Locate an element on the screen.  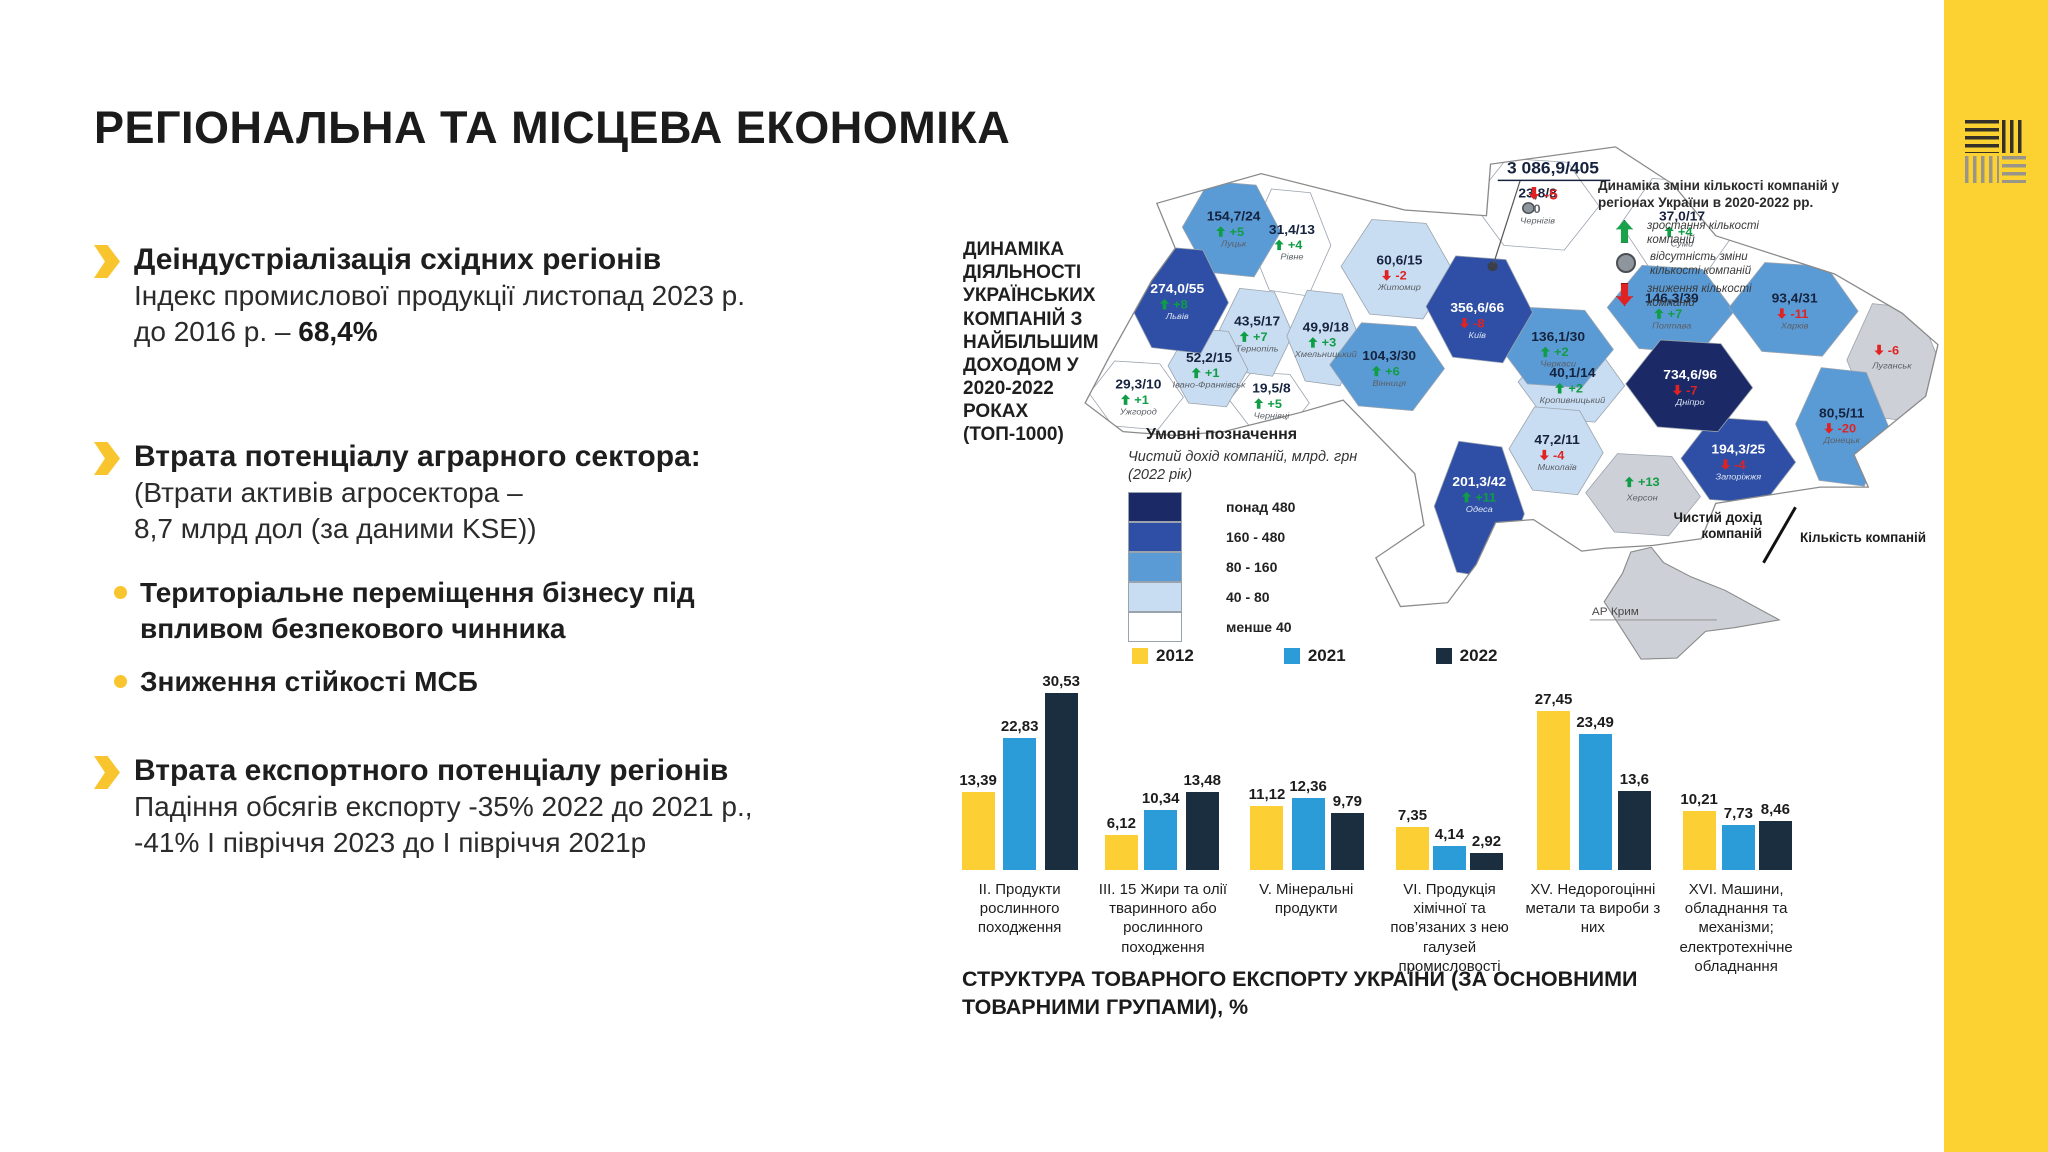
region-value: 146,3/39 is located at coordinates (1672, 298).